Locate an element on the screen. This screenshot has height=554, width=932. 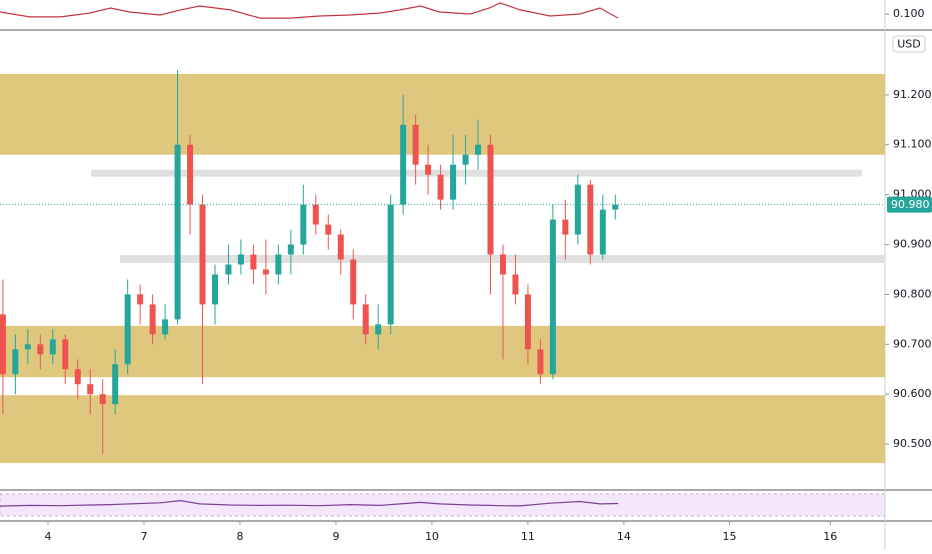
rsi-pane is located at coordinates (443, 505).